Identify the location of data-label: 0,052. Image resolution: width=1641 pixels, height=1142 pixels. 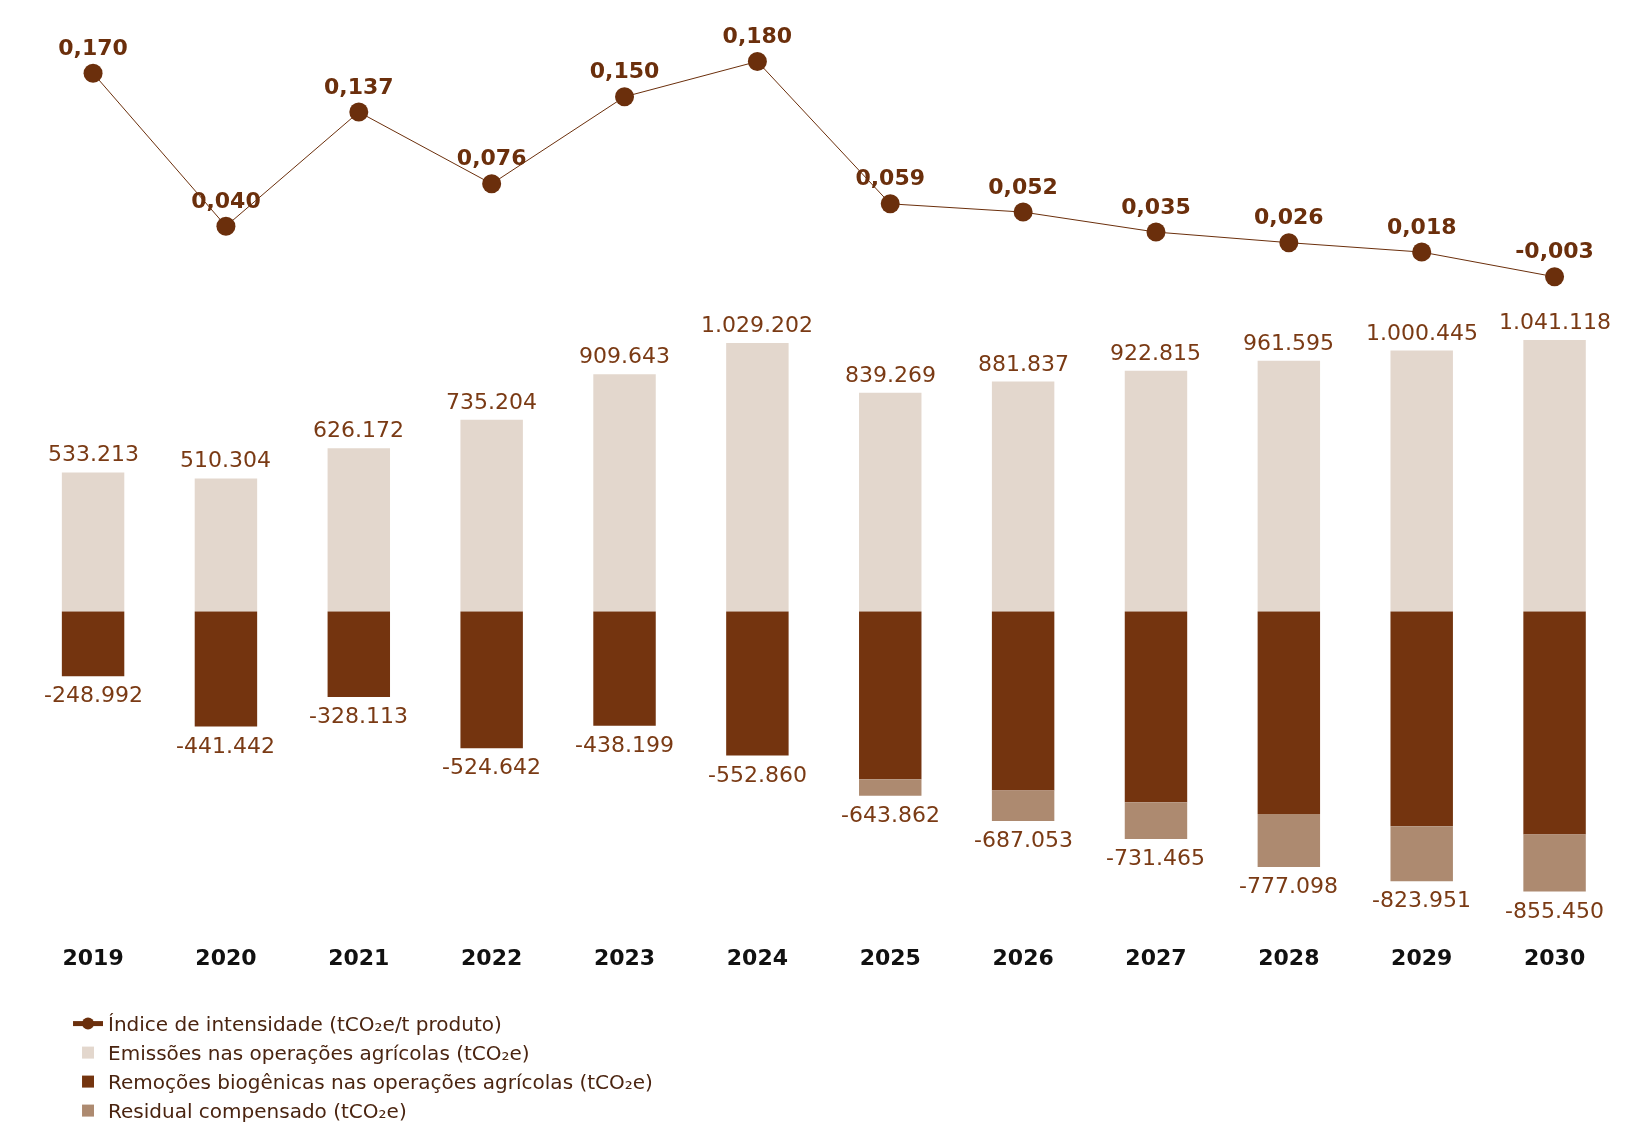
(1023, 186).